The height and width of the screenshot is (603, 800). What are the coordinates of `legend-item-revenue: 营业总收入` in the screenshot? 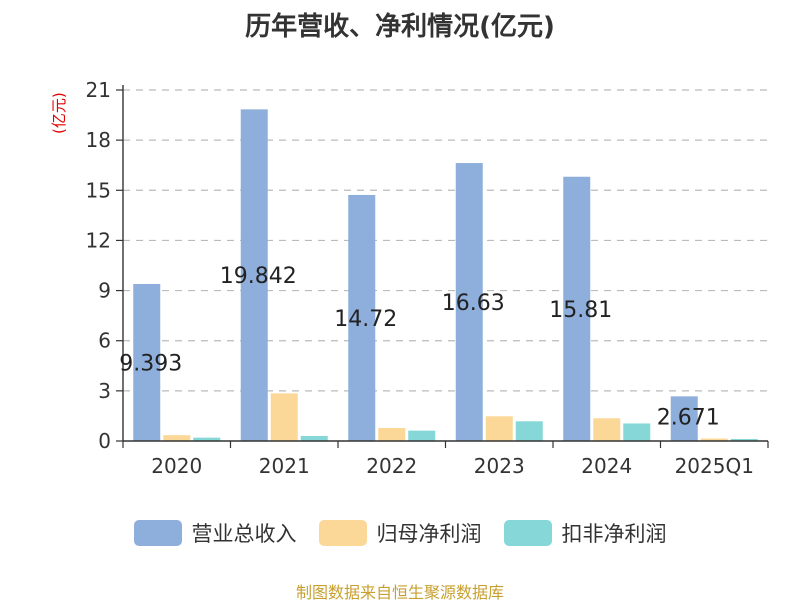 It's located at (215, 533).